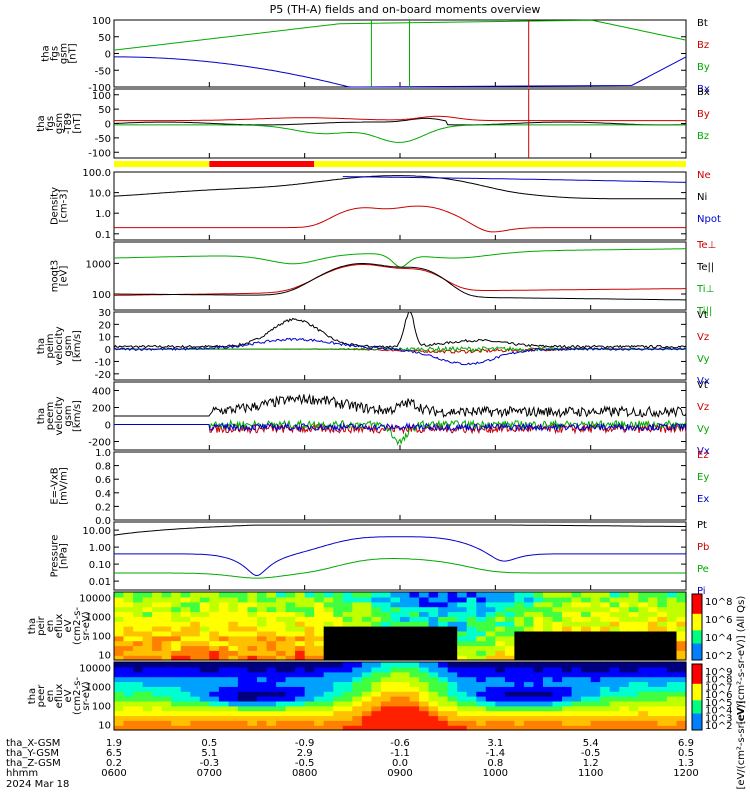 Image resolution: width=750 pixels, height=800 pixels. What do you see at coordinates (400, 282) in the screenshot?
I see `series-te-par` at bounding box center [400, 282].